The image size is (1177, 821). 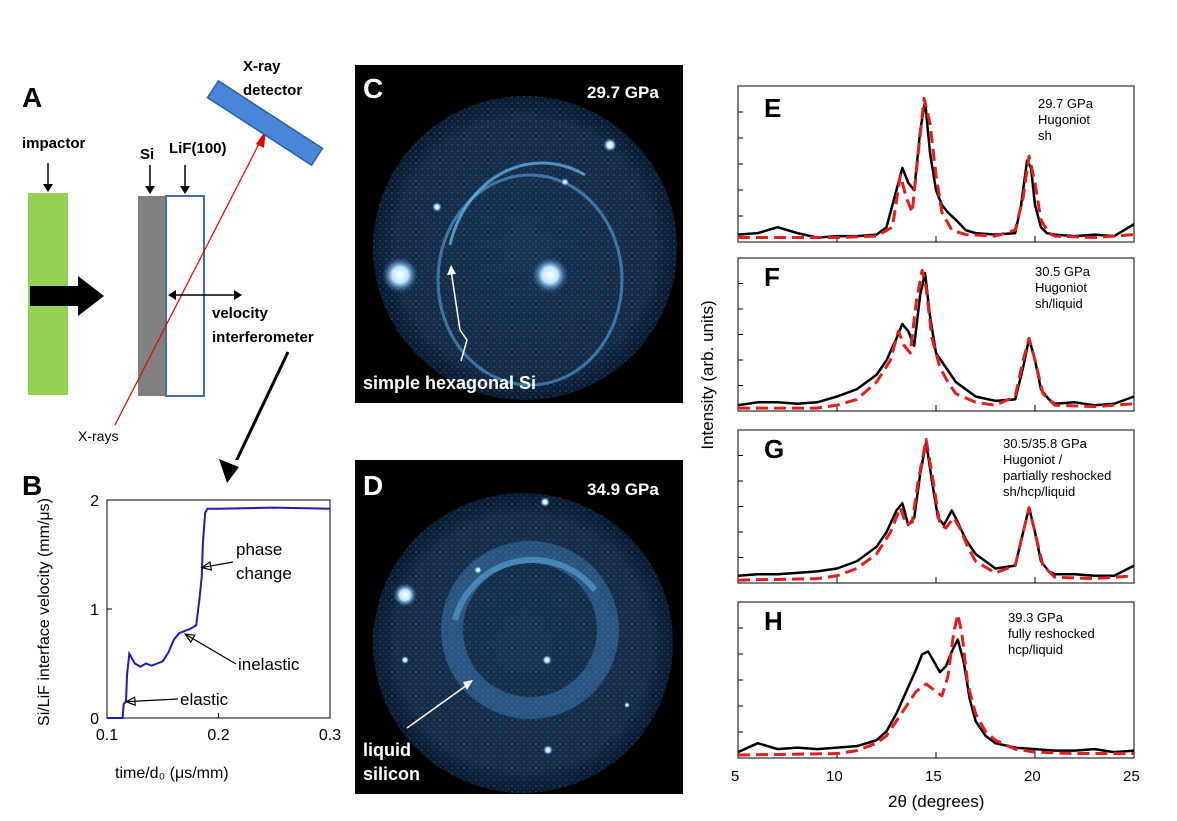 What do you see at coordinates (44, 612) in the screenshot?
I see `chart-b-ylabel: Si/LiF interface velocity (mm/μs)` at bounding box center [44, 612].